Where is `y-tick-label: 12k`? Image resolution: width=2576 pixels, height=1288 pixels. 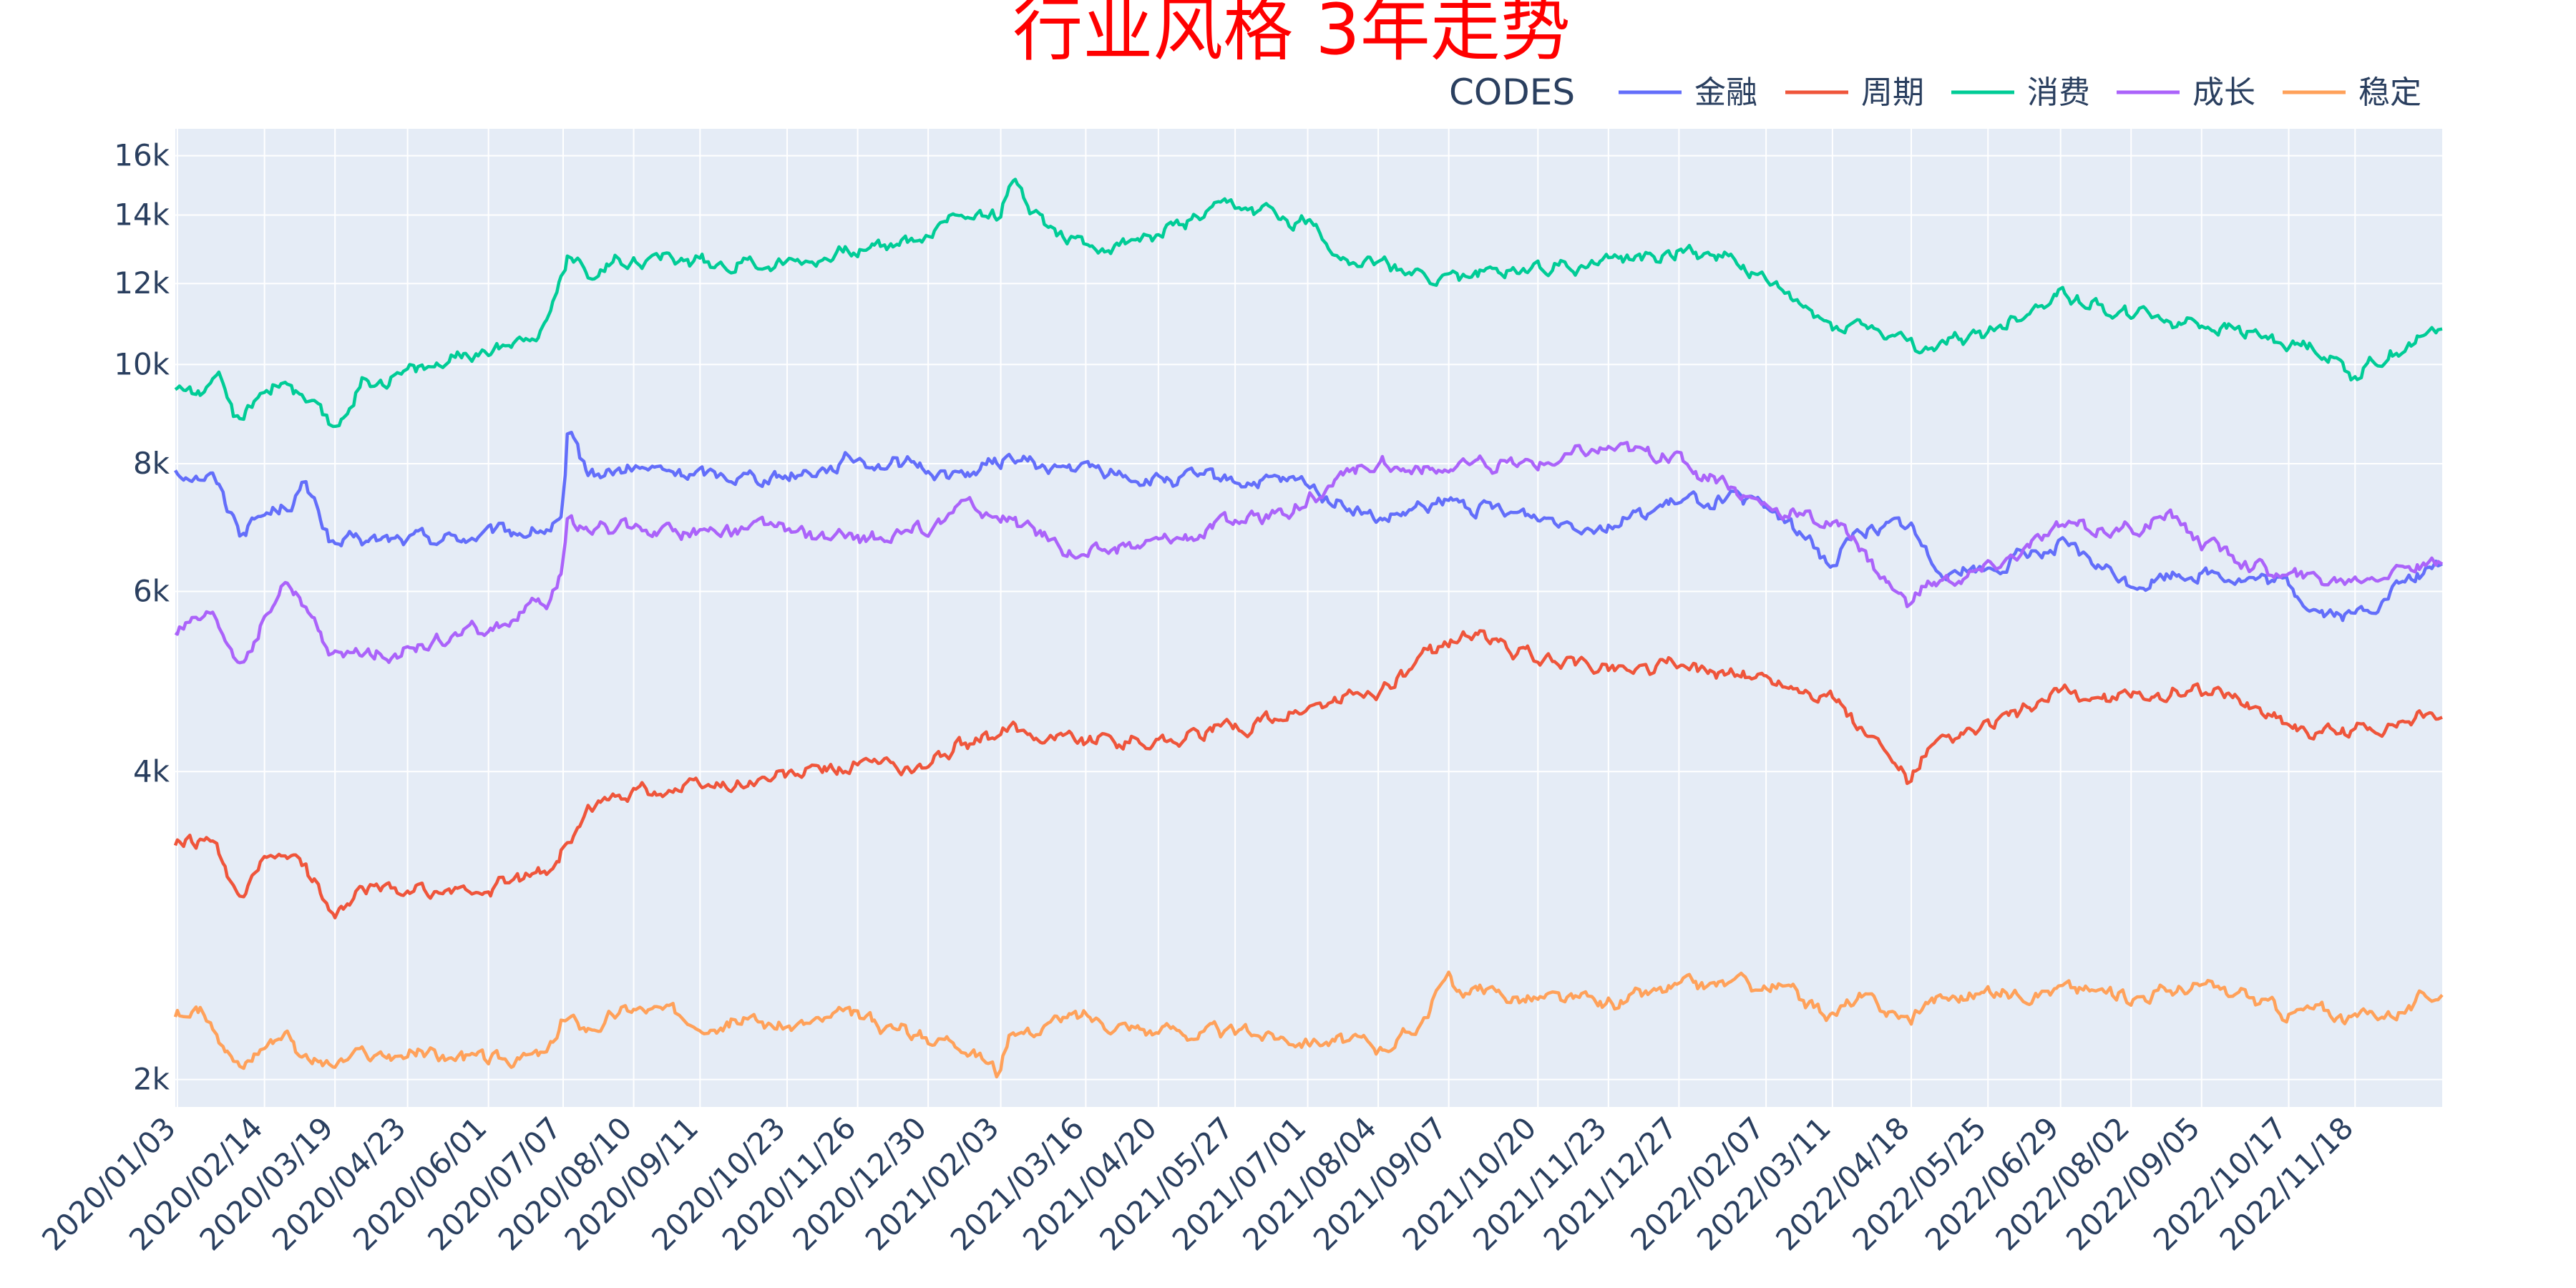 y-tick-label: 12k is located at coordinates (142, 283).